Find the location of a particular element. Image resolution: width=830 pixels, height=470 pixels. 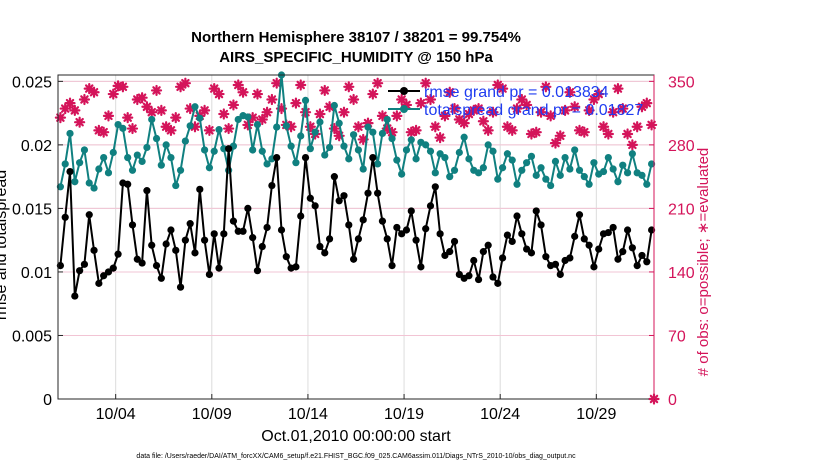

x-tick-label: 10/29 is located at coordinates (596, 414).